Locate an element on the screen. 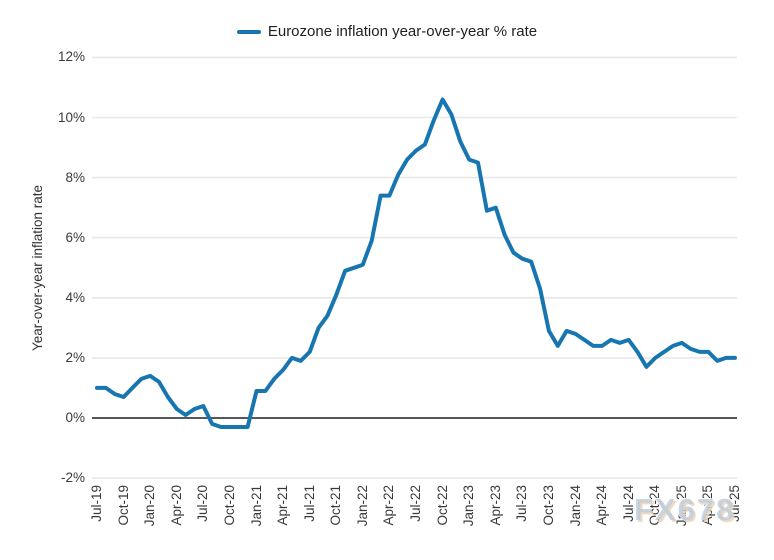 The image size is (774, 560). y-tick-label: 4% is located at coordinates (75, 297).